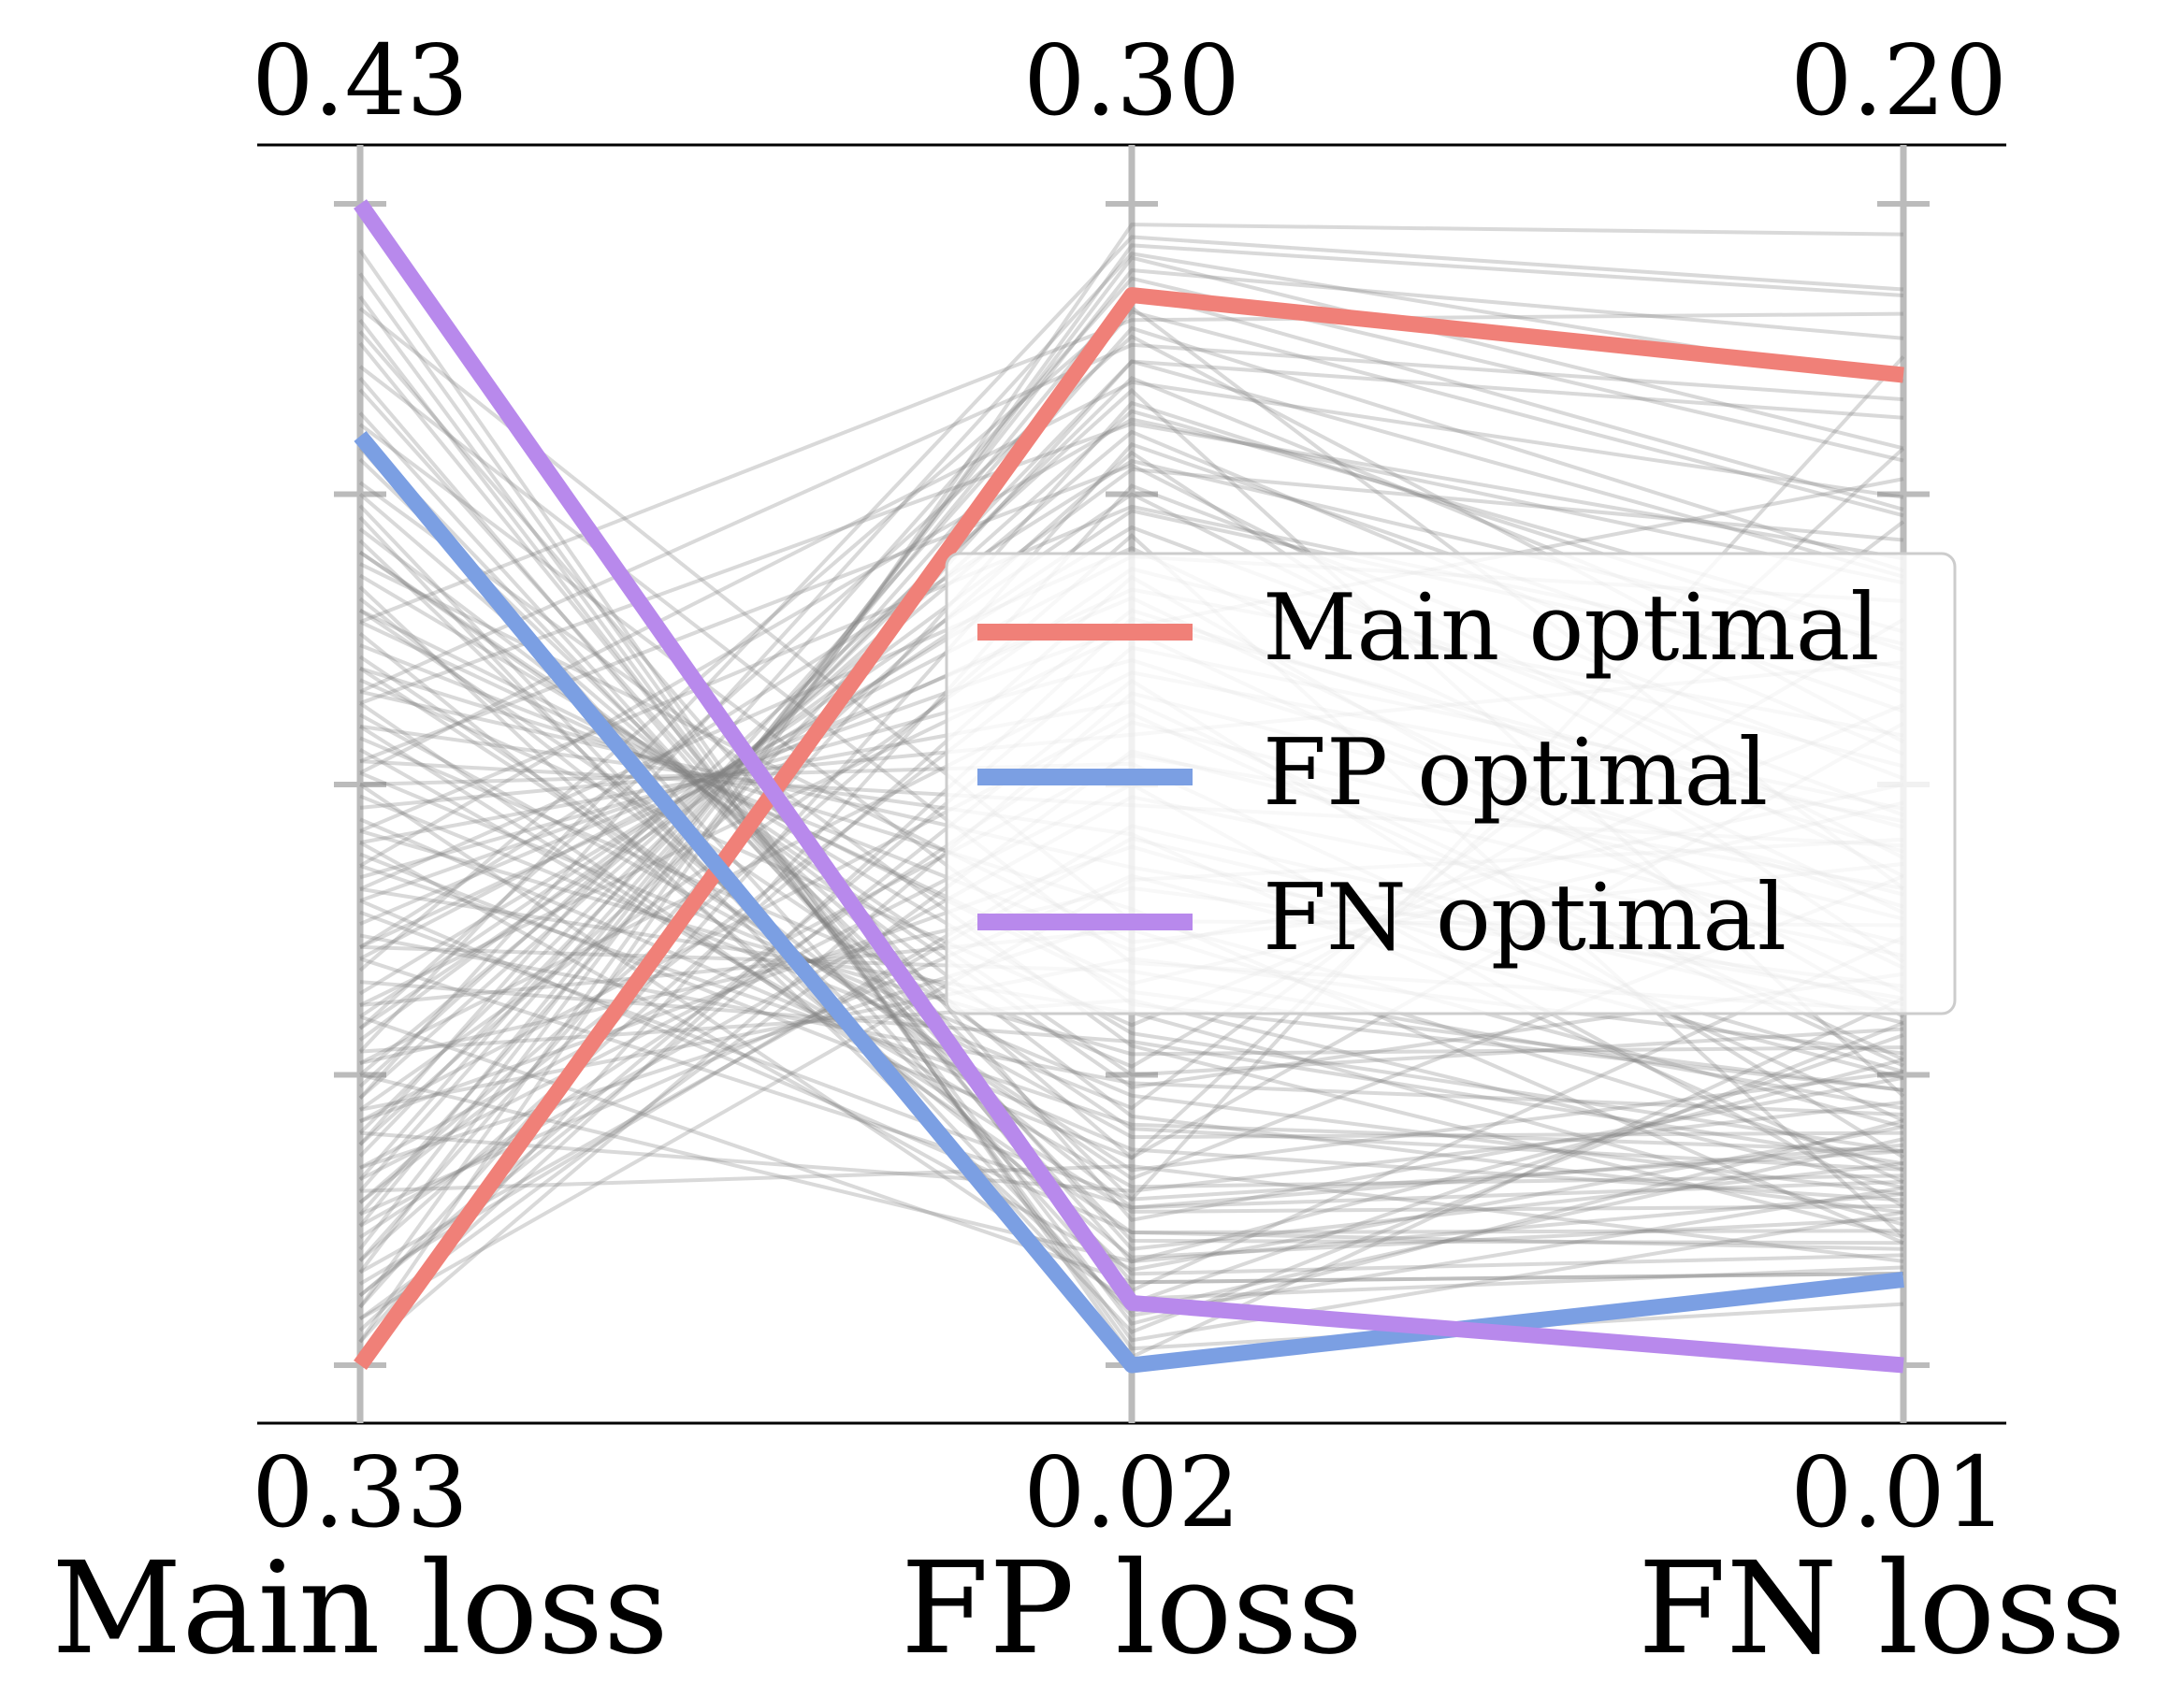 The height and width of the screenshot is (1699, 2184). Describe the element at coordinates (360, 1609) in the screenshot. I see `axis-main-name: Main loss` at that location.